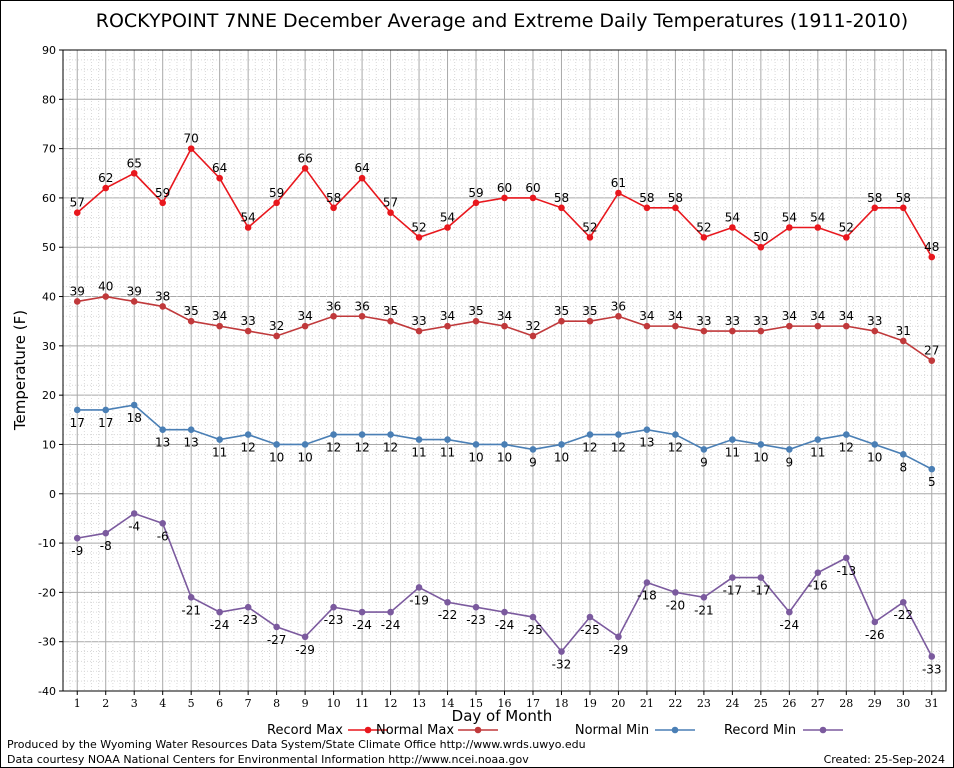 This screenshot has width=954, height=768. What do you see at coordinates (884, 759) in the screenshot?
I see `footer-created: Created: 25-Sep-2024` at bounding box center [884, 759].